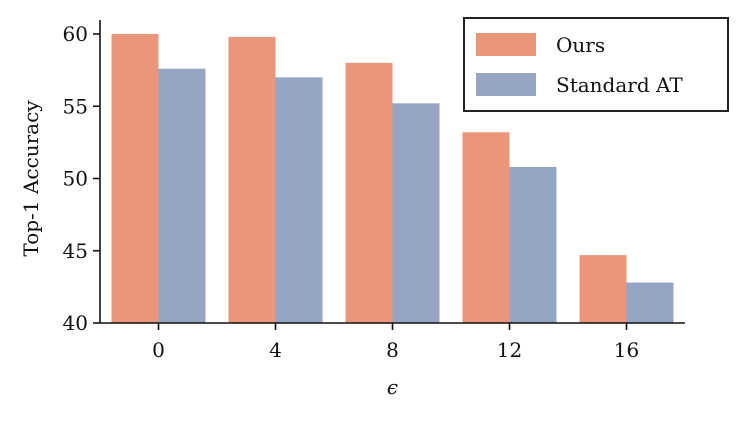 Image resolution: width=747 pixels, height=422 pixels. Describe the element at coordinates (626, 350) in the screenshot. I see `x-tick-label-16: 16` at that location.